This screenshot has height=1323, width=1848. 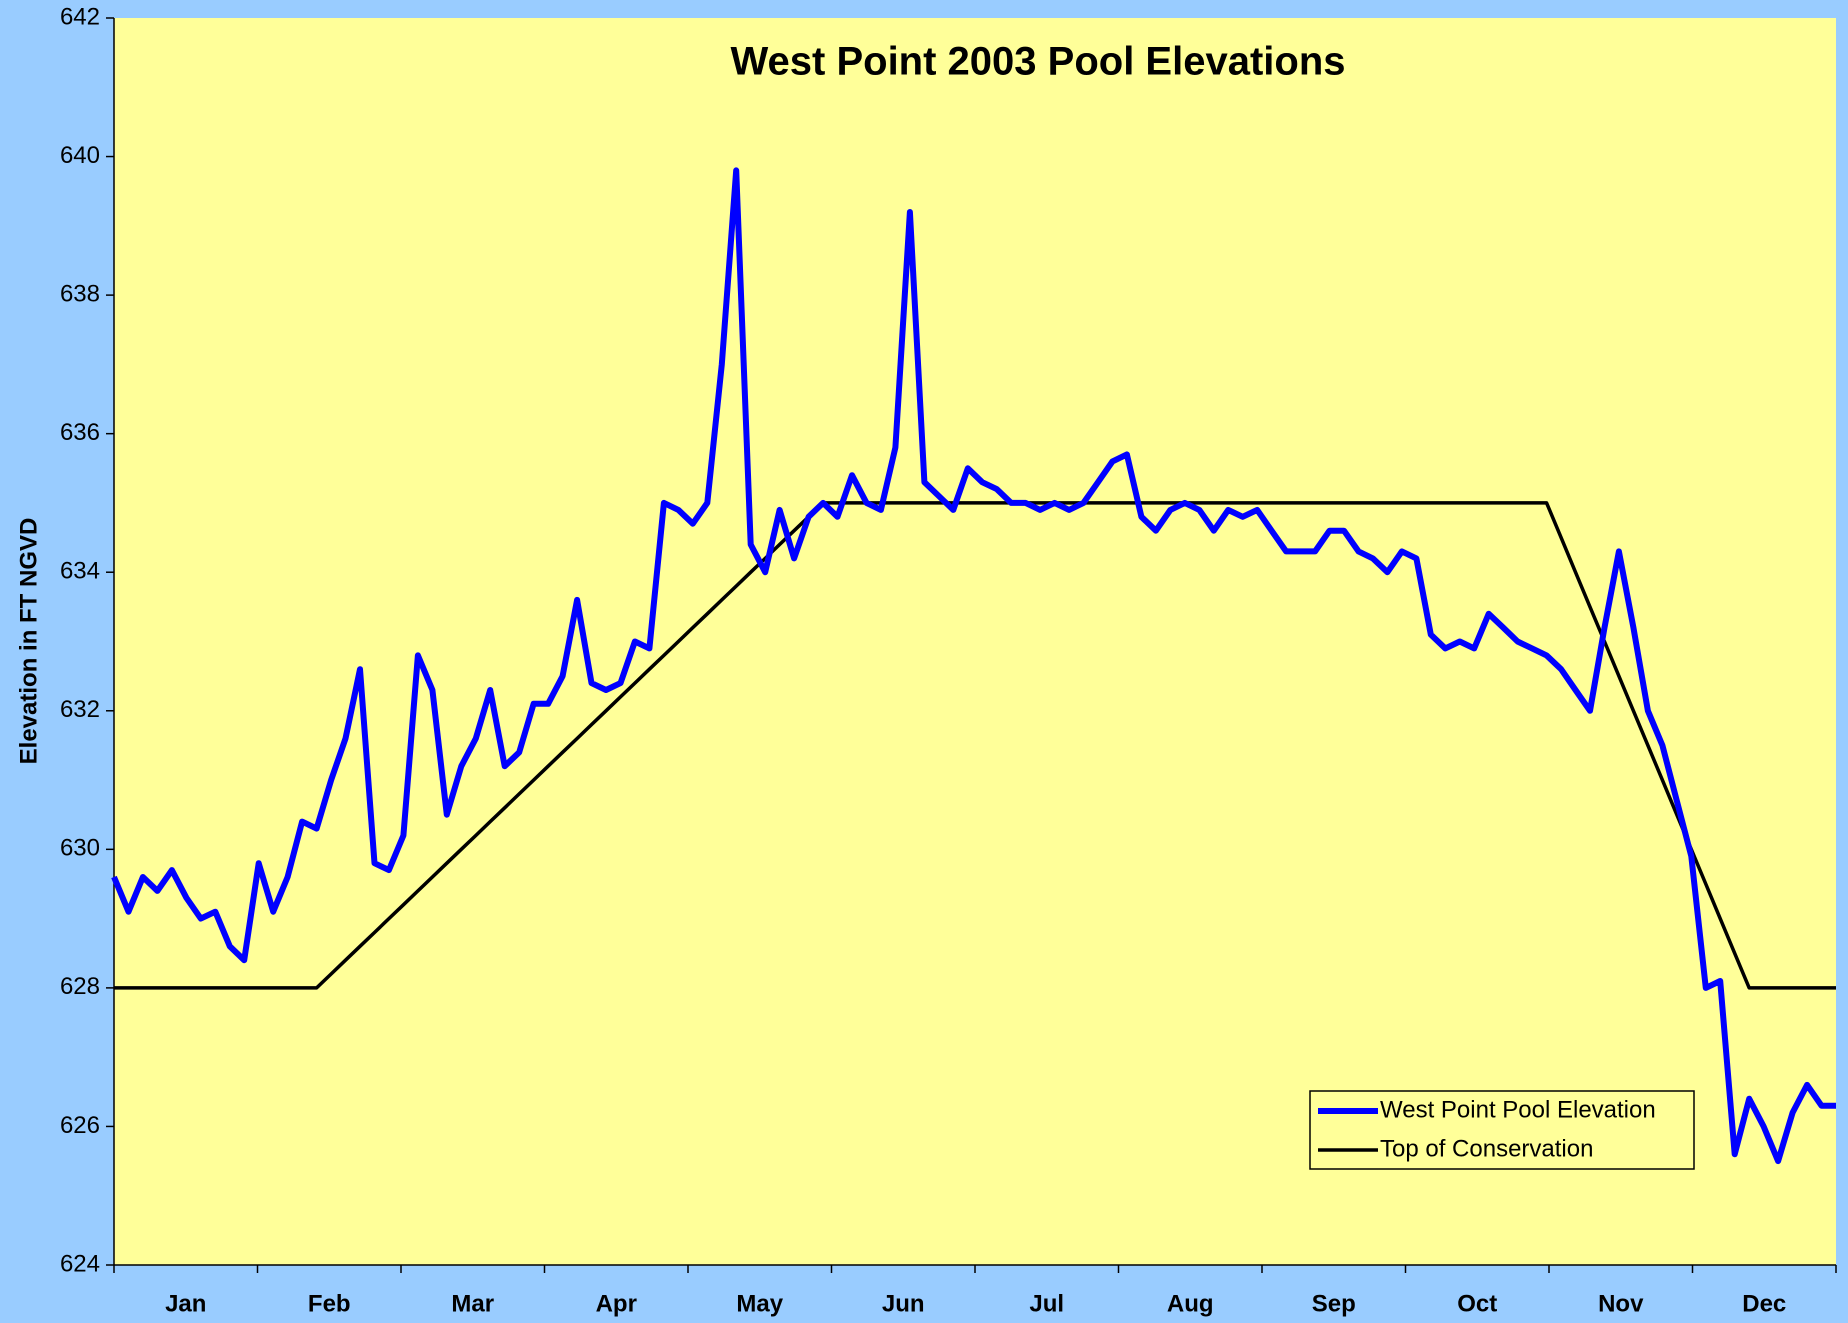 I want to click on legend-label: Top of Conservation, so click(x=1486, y=1148).